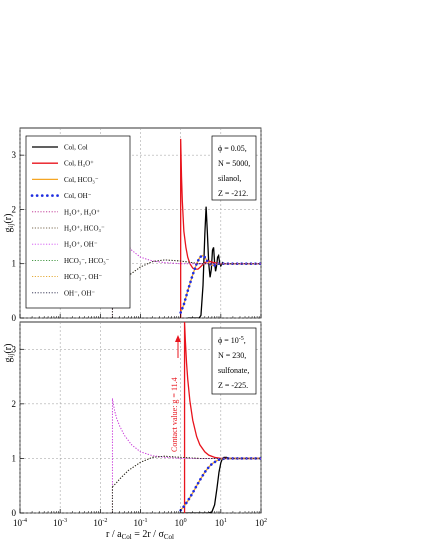 The image size is (424, 548). I want to click on top-panel-series, so click(186, 228).